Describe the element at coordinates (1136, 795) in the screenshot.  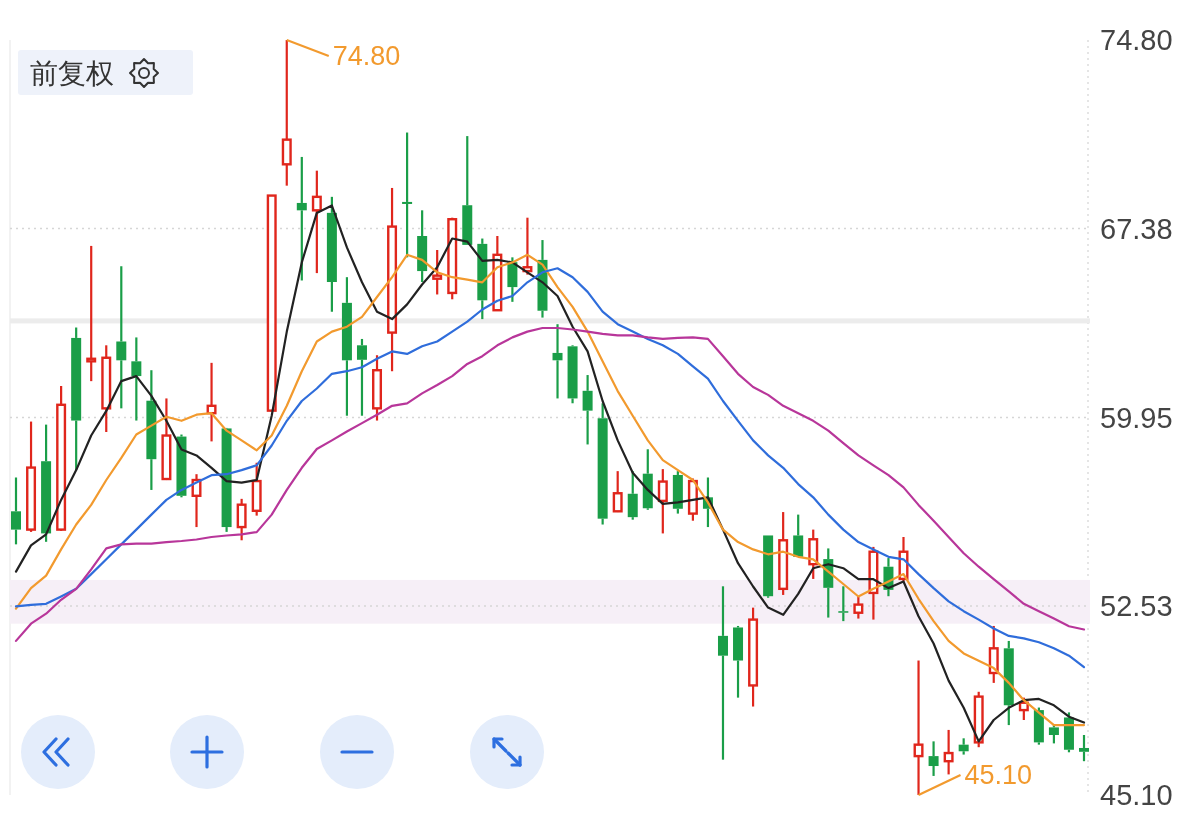
I see `y-tick-label: 45.10` at that location.